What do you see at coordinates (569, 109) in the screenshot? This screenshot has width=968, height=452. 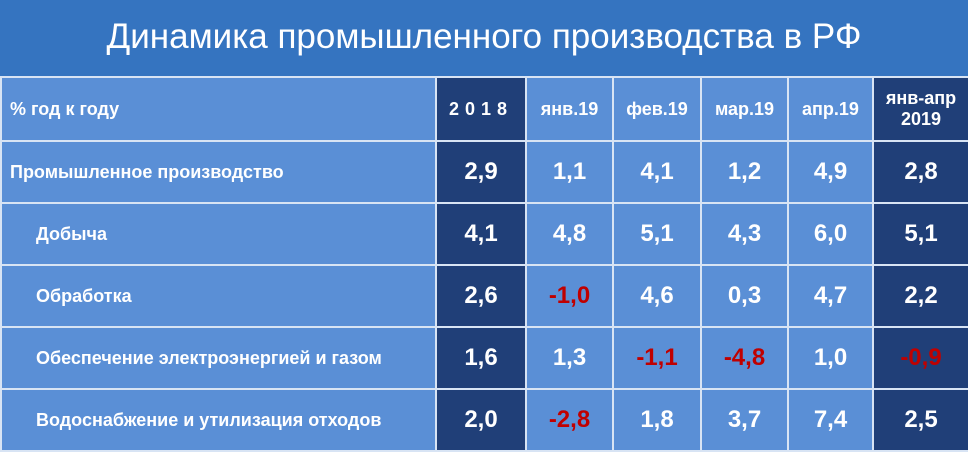 I see `column-header: янв.19` at bounding box center [569, 109].